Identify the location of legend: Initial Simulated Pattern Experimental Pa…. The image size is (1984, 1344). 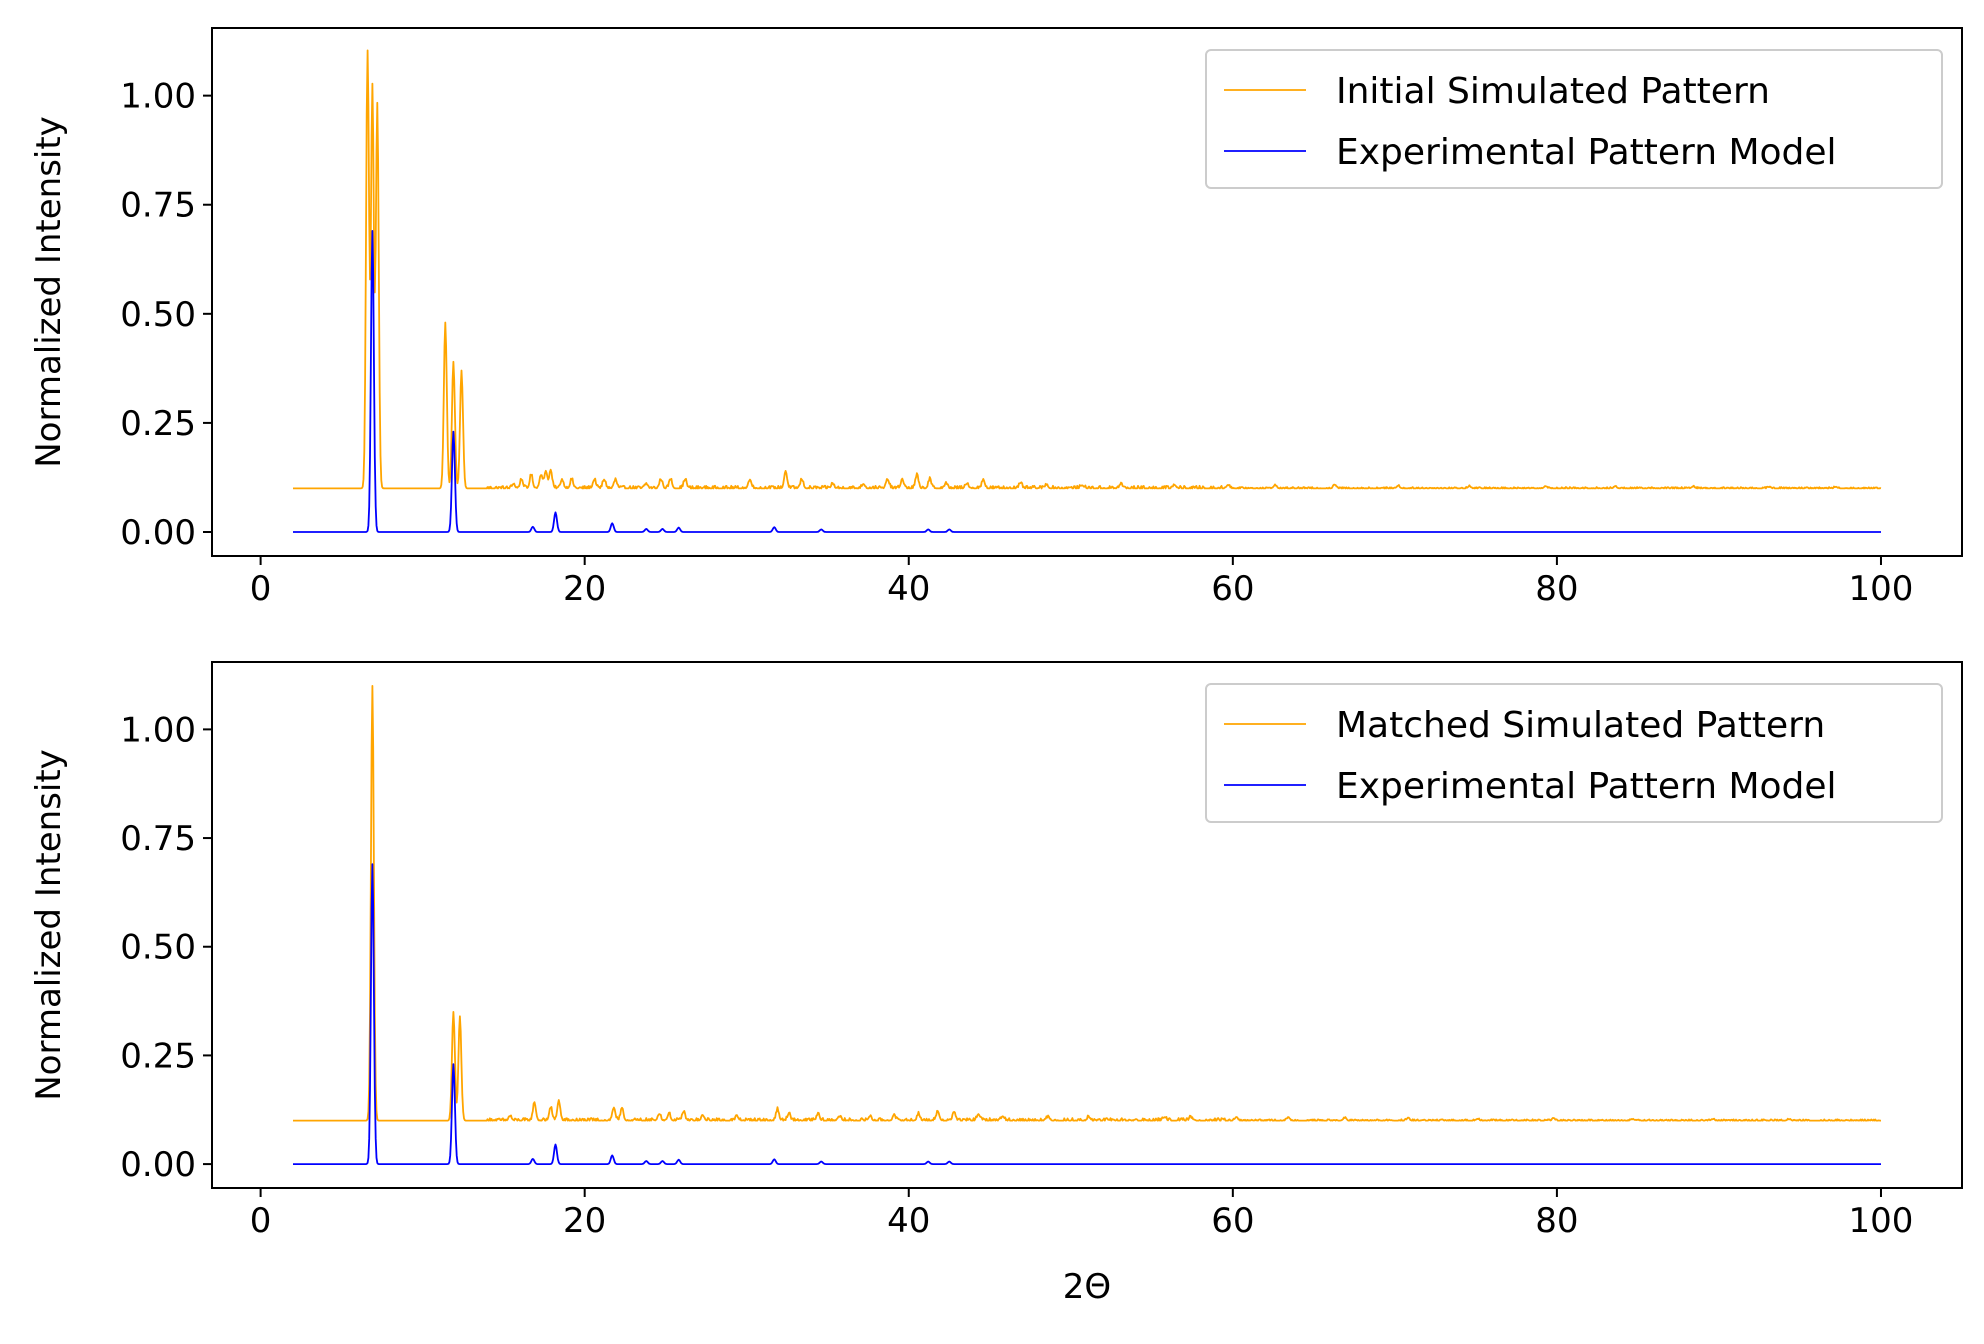
(1574, 119).